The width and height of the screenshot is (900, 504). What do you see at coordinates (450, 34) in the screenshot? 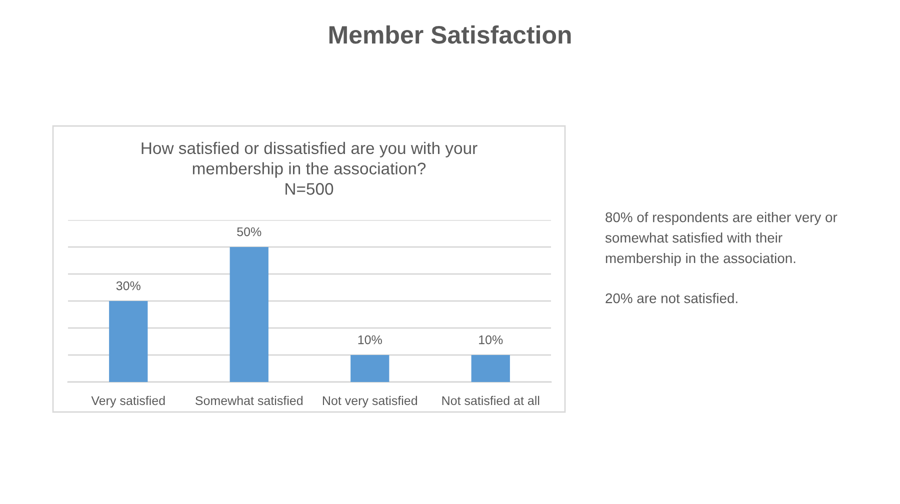
I see `chart-title: Member Satisfaction` at bounding box center [450, 34].